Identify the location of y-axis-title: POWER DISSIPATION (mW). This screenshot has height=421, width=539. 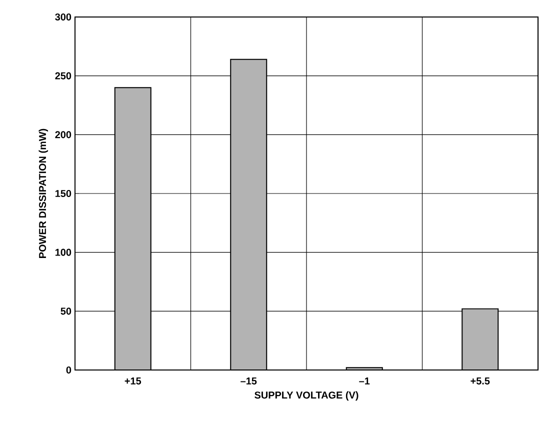
(43, 193).